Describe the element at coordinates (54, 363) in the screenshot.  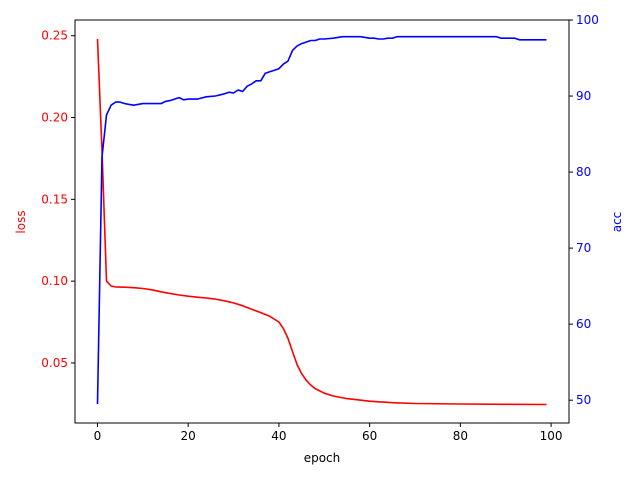
I see `left-tick-label: 0.05` at that location.